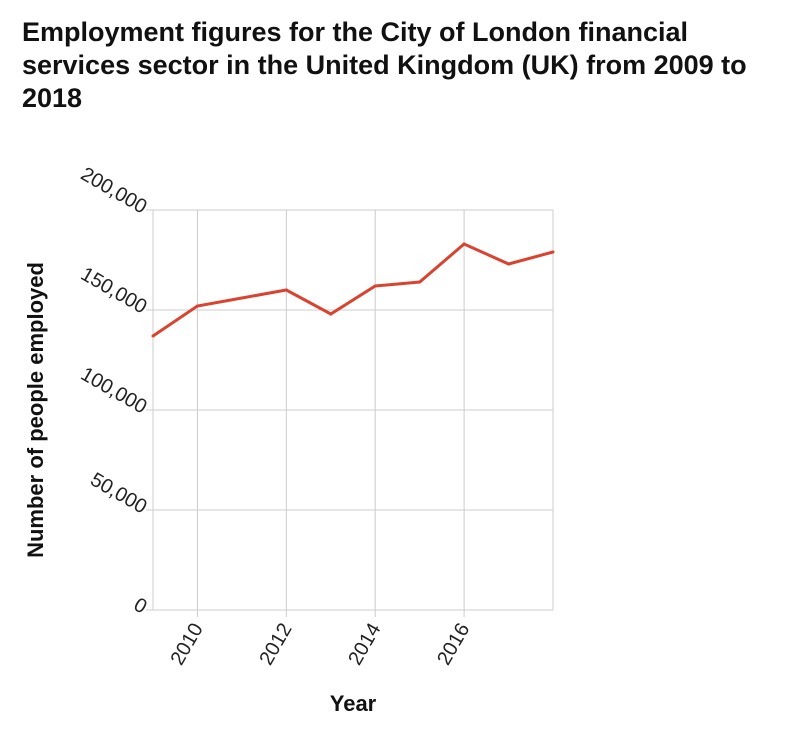 This screenshot has width=786, height=736. I want to click on series-layer, so click(353, 290).